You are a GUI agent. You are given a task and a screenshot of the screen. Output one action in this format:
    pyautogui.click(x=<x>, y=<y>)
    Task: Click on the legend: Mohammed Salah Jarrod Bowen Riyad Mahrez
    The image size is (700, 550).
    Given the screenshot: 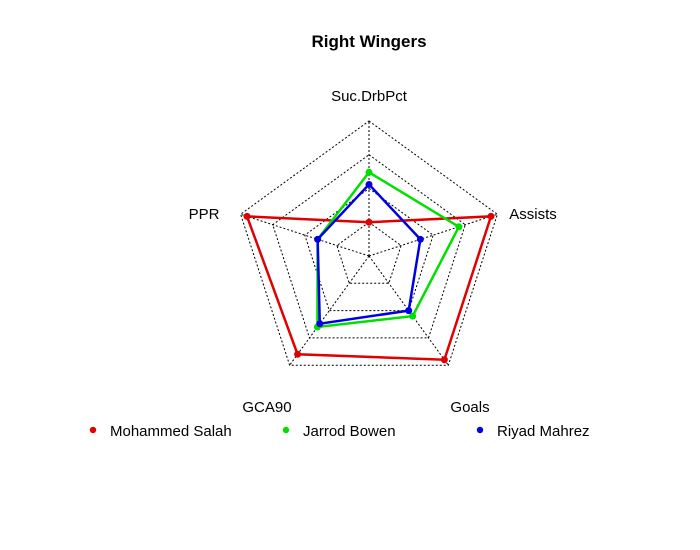 What is the action you would take?
    pyautogui.click(x=339, y=431)
    